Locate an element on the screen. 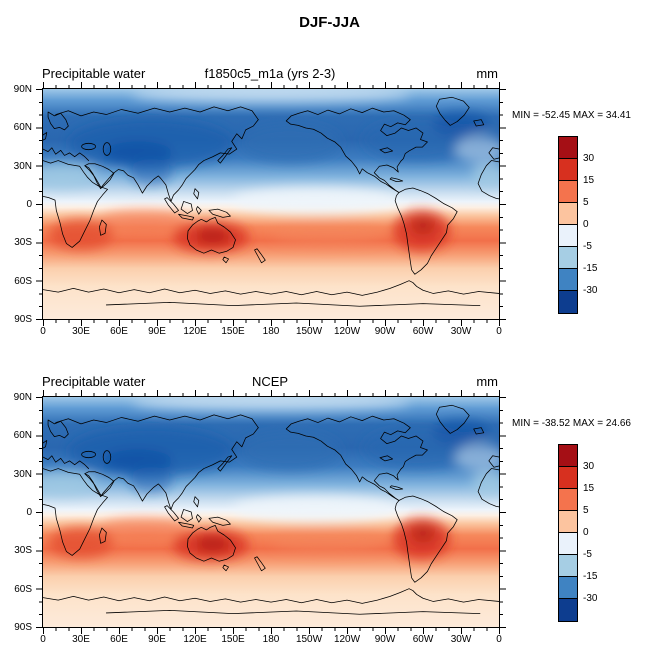  min-max-stats: MIN = -52.45 MAX = 34.41 is located at coordinates (571, 115).